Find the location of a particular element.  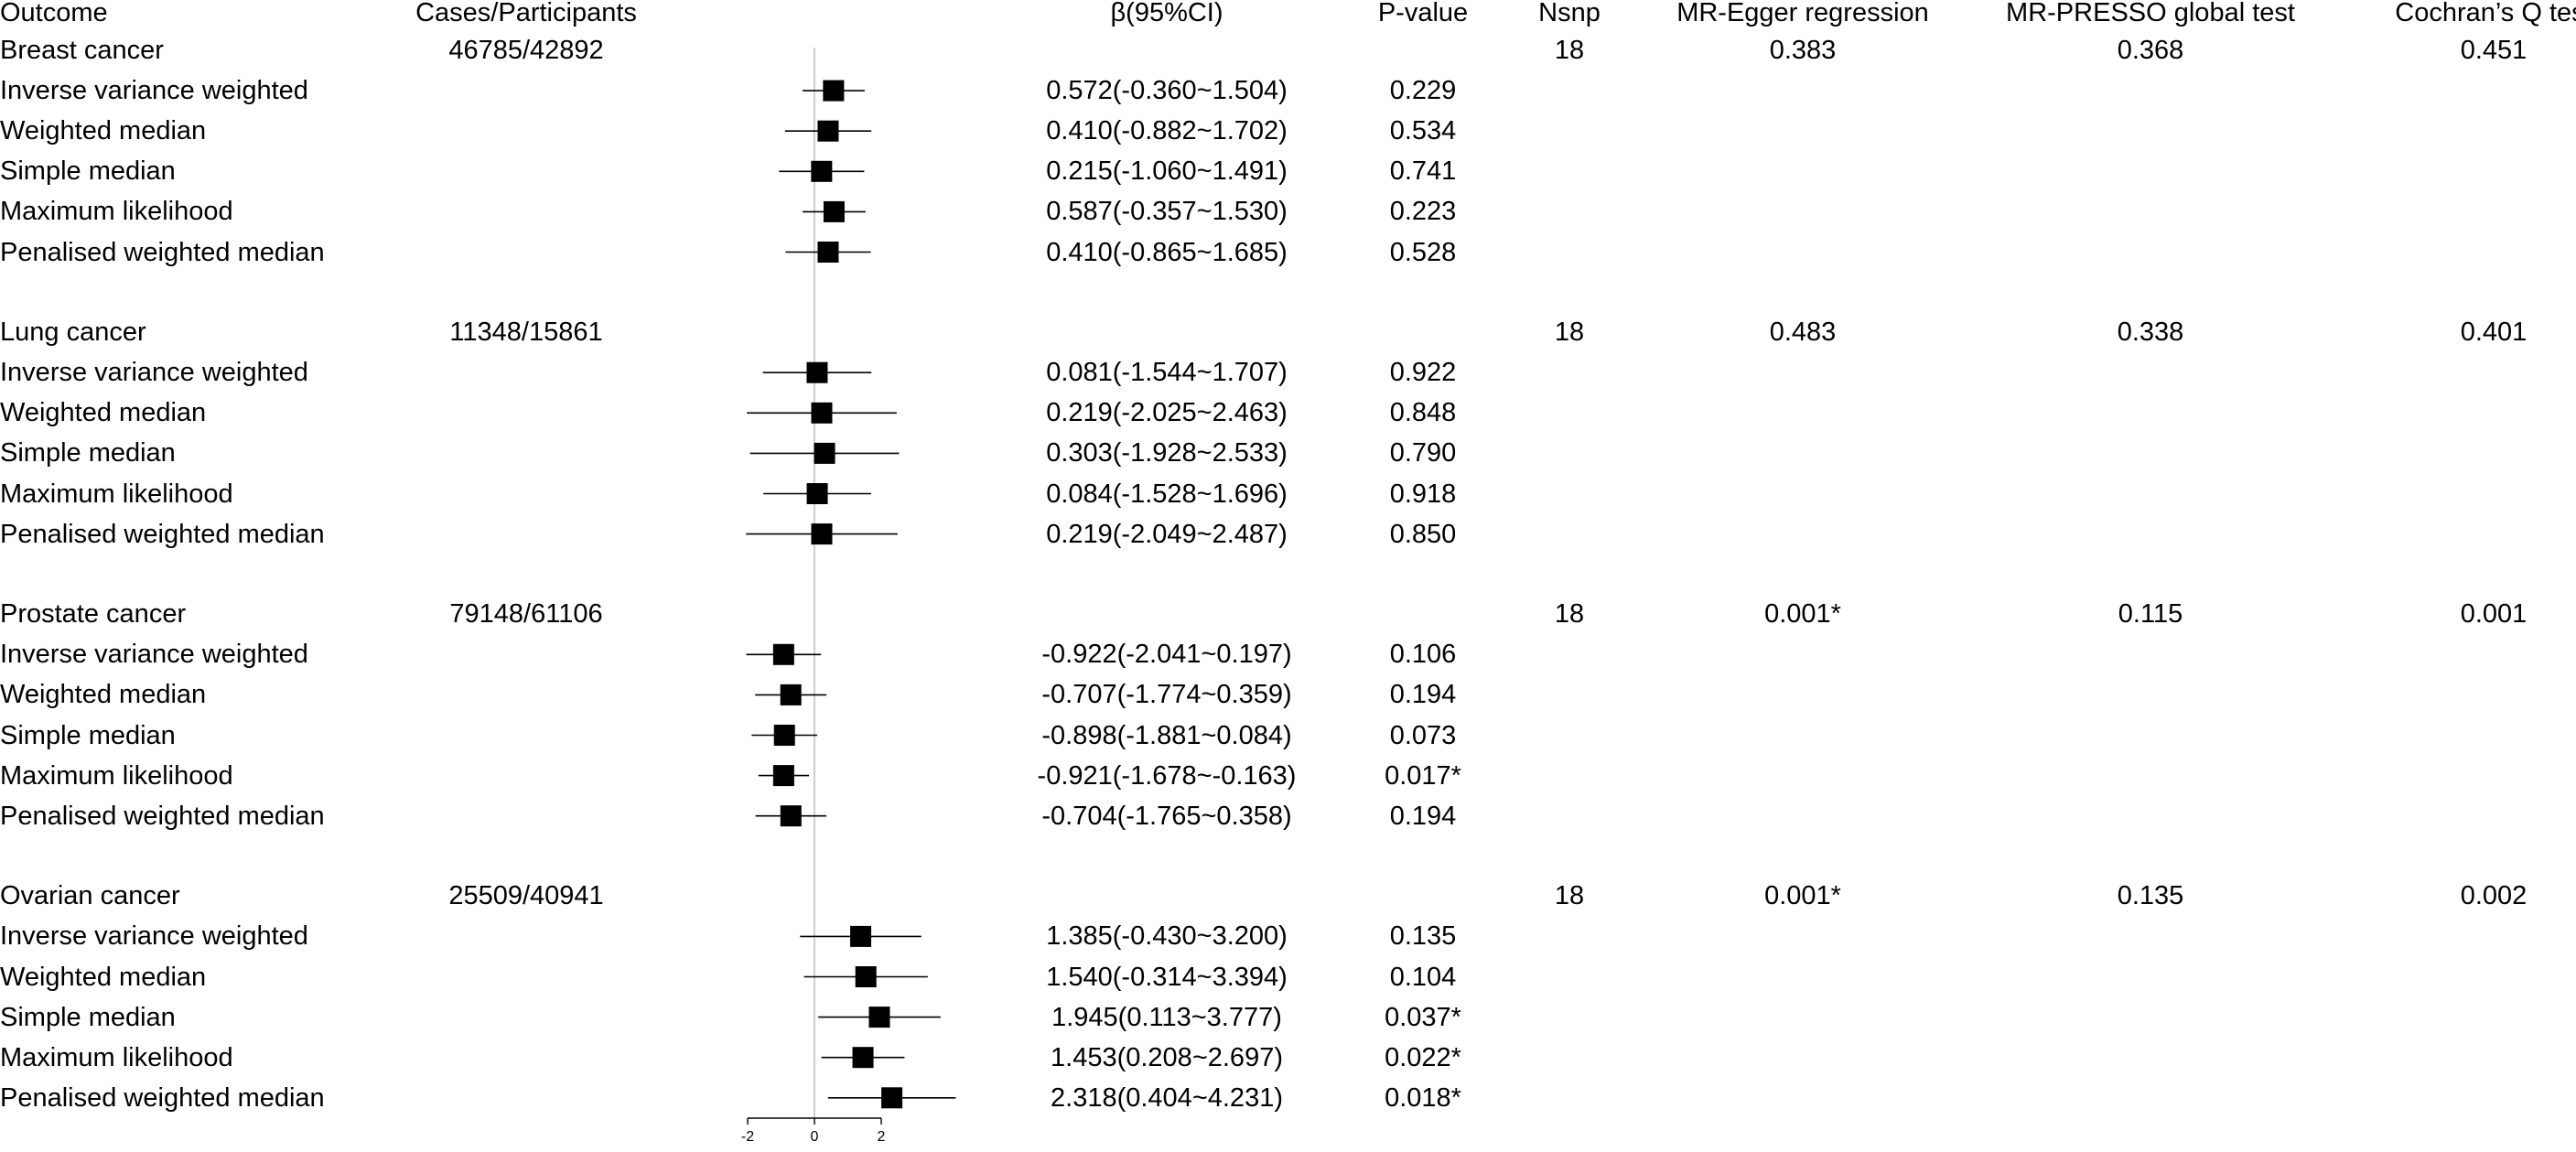

ci-text: 2.318(0.404~4.231) is located at coordinates (1167, 1097).